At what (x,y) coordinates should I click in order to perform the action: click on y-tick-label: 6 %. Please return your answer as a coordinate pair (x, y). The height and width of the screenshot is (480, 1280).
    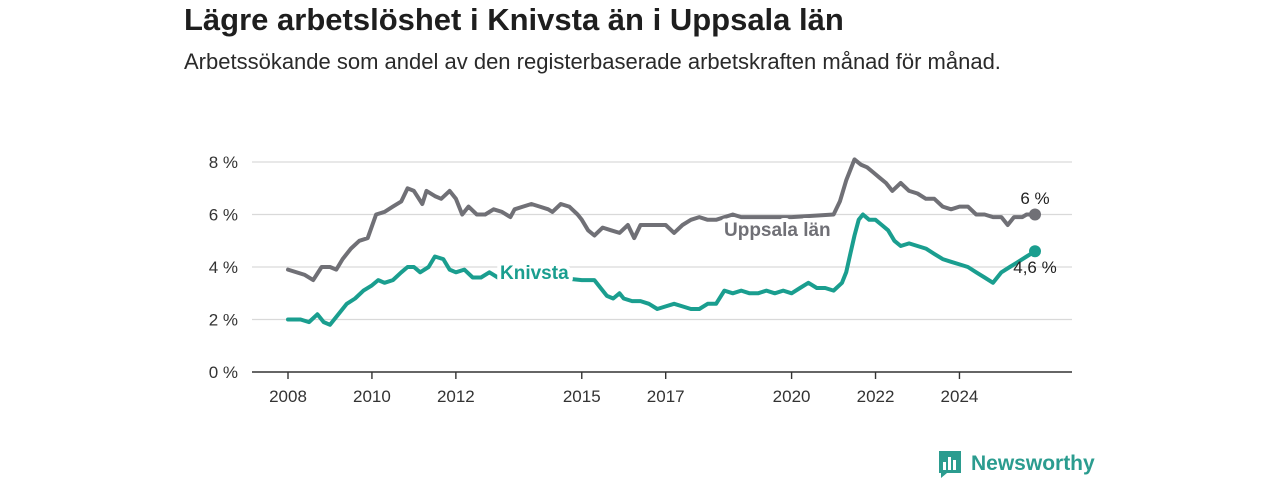
    Looking at the image, I should click on (223, 215).